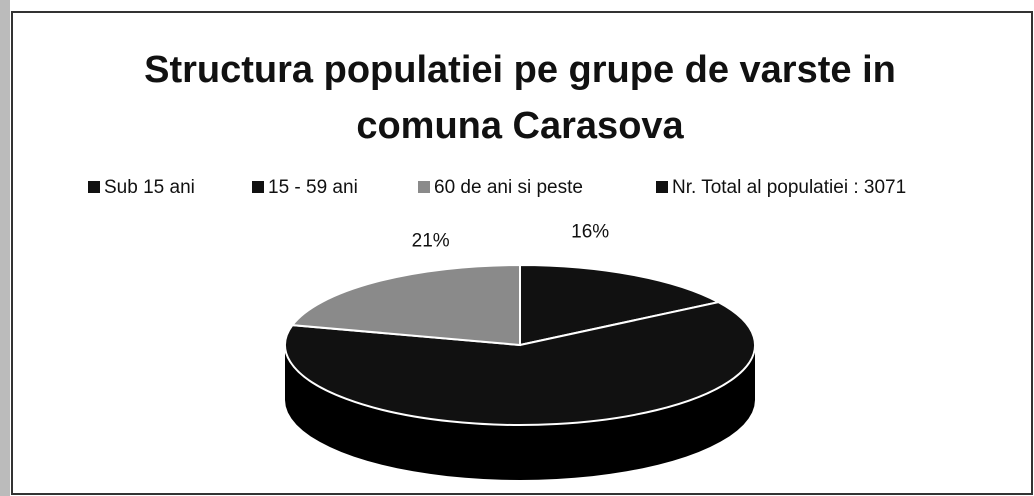  I want to click on legend-label: 60 de ani si peste, so click(508, 187).